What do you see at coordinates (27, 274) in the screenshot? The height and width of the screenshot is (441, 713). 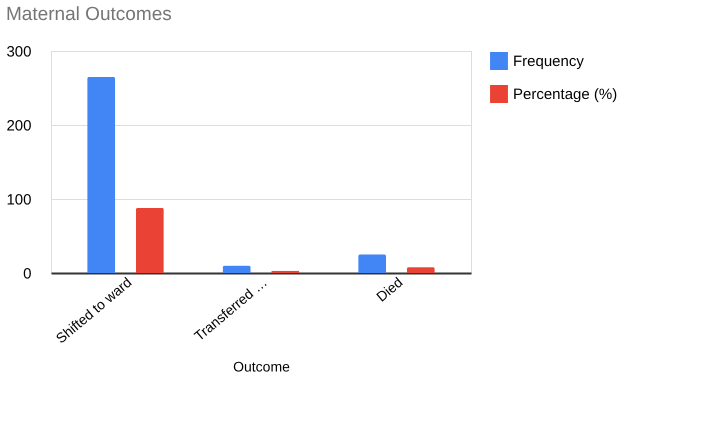 I see `y-tick-label: 0` at bounding box center [27, 274].